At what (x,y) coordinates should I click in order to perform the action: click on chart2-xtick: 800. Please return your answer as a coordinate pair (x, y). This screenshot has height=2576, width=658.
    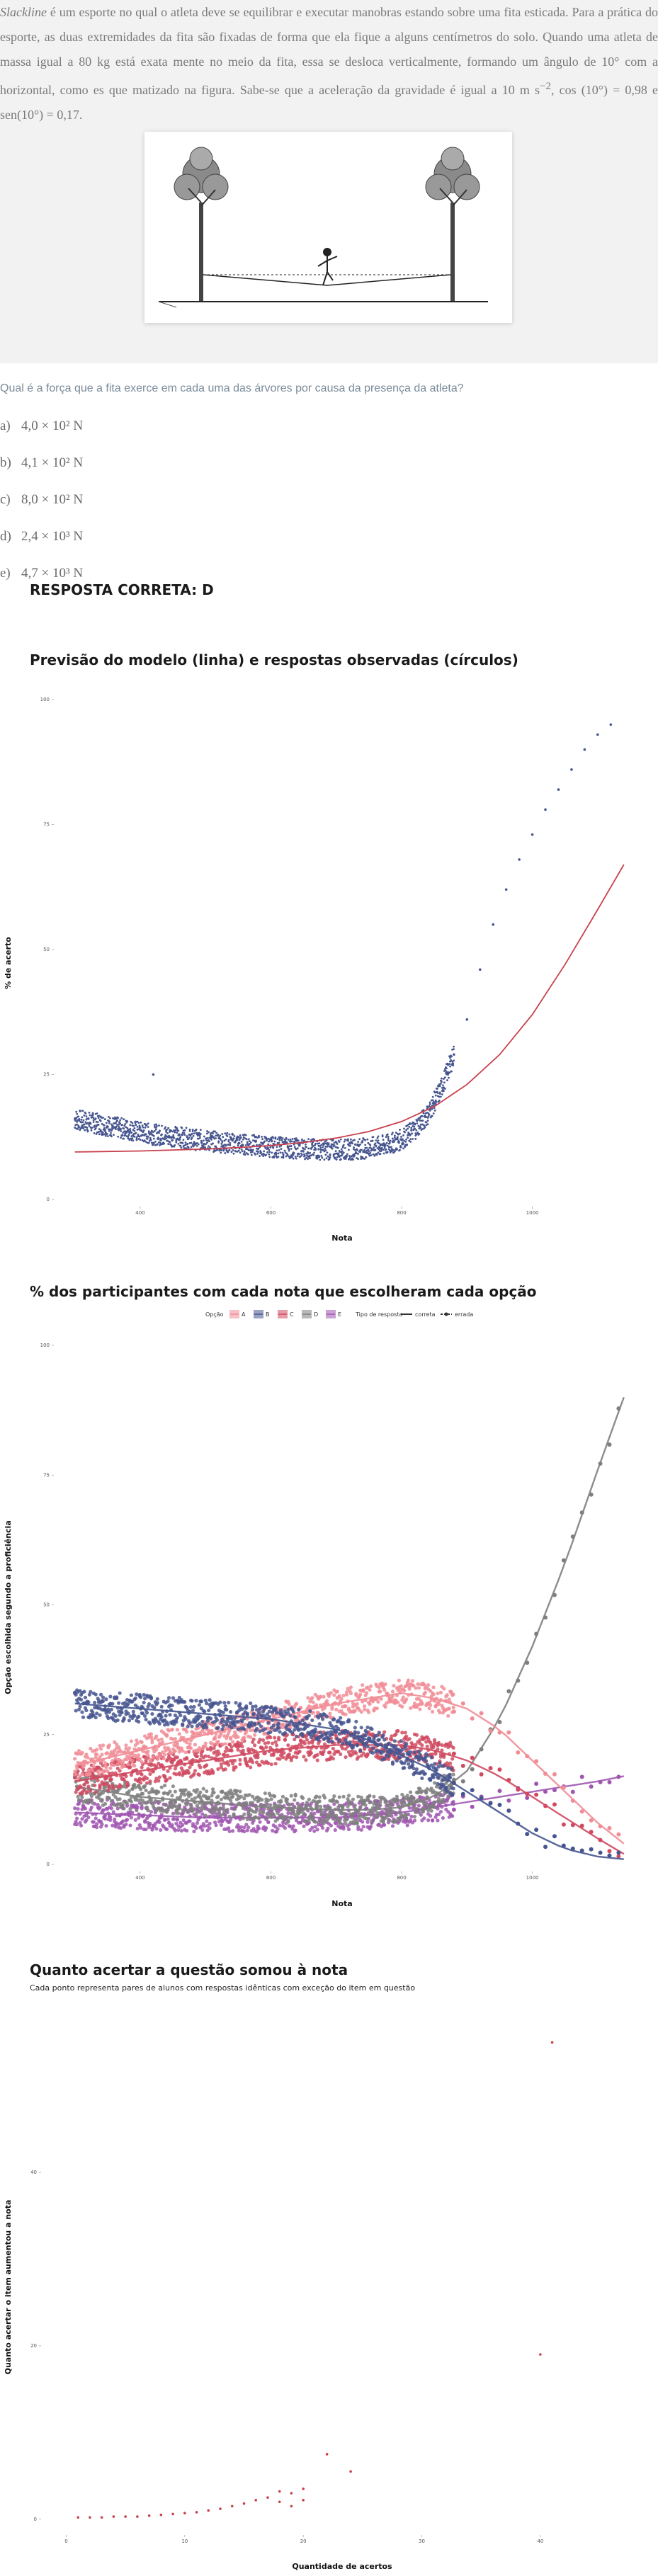
    Looking at the image, I should click on (402, 1878).